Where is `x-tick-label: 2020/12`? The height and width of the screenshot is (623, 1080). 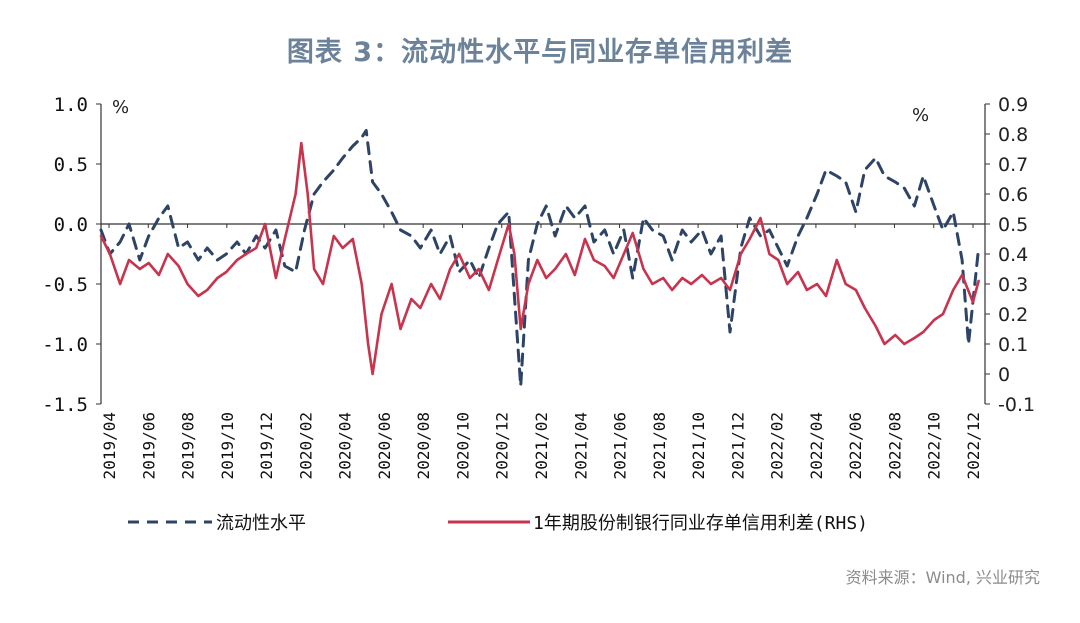 x-tick-label: 2020/12 is located at coordinates (502, 445).